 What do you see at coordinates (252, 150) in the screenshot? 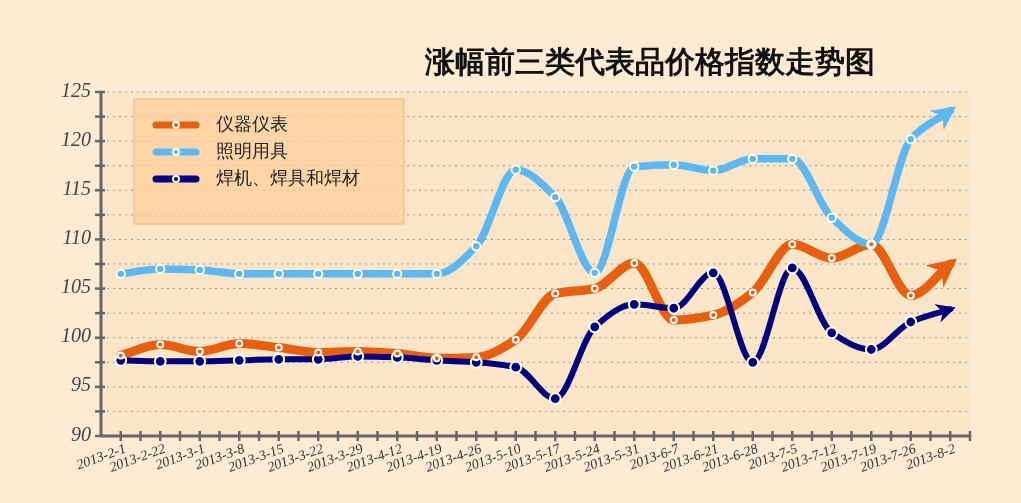
I see `legend-label: 照明用具` at bounding box center [252, 150].